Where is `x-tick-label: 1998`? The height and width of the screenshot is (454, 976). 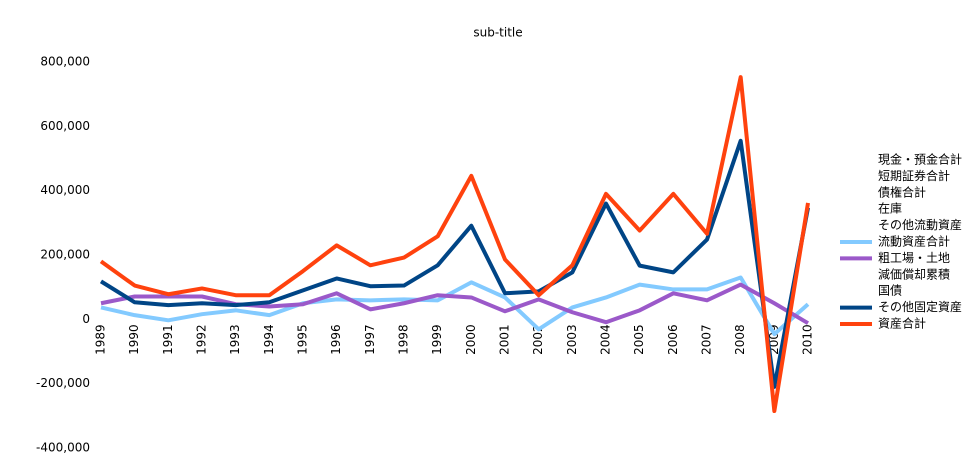
x-tick-label: 1998 is located at coordinates (404, 339).